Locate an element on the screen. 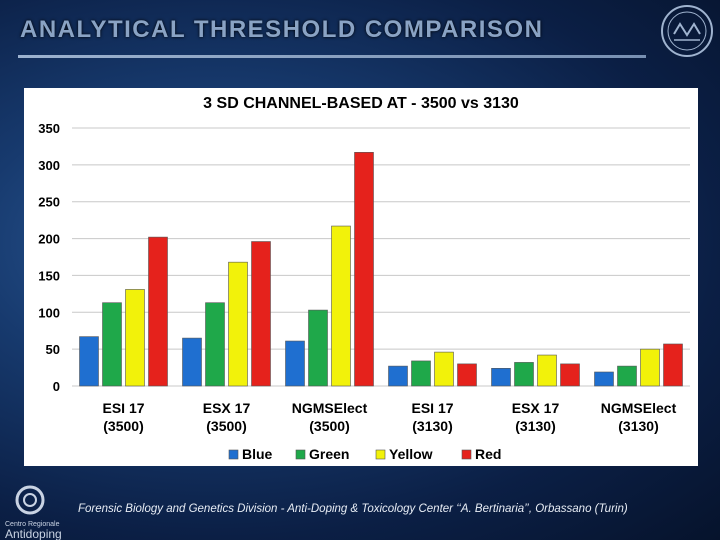  logo-line-1: Centro Regionale is located at coordinates (32, 524).